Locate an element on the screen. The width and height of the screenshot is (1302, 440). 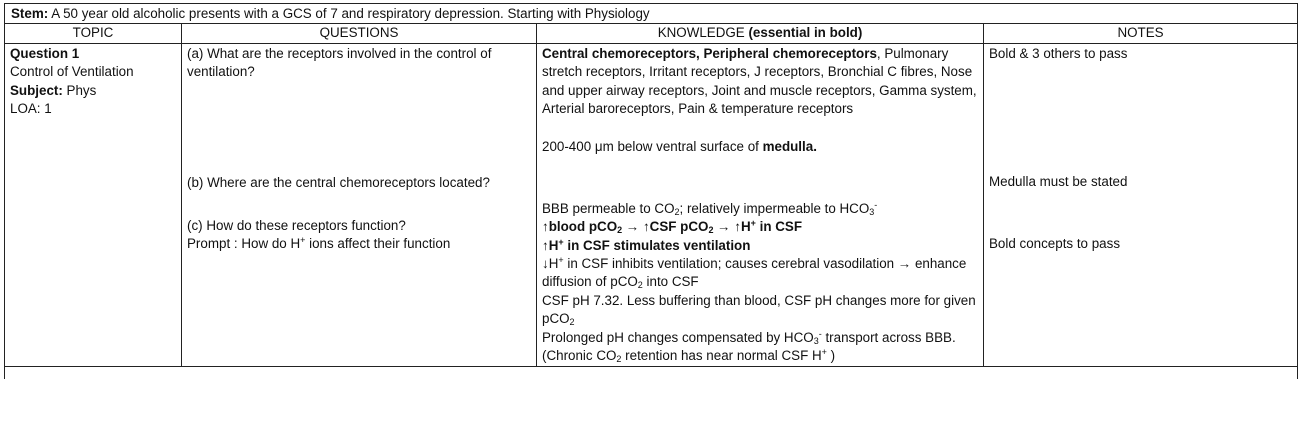
k-c2-a: ↑blood pCO is located at coordinates (580, 227).